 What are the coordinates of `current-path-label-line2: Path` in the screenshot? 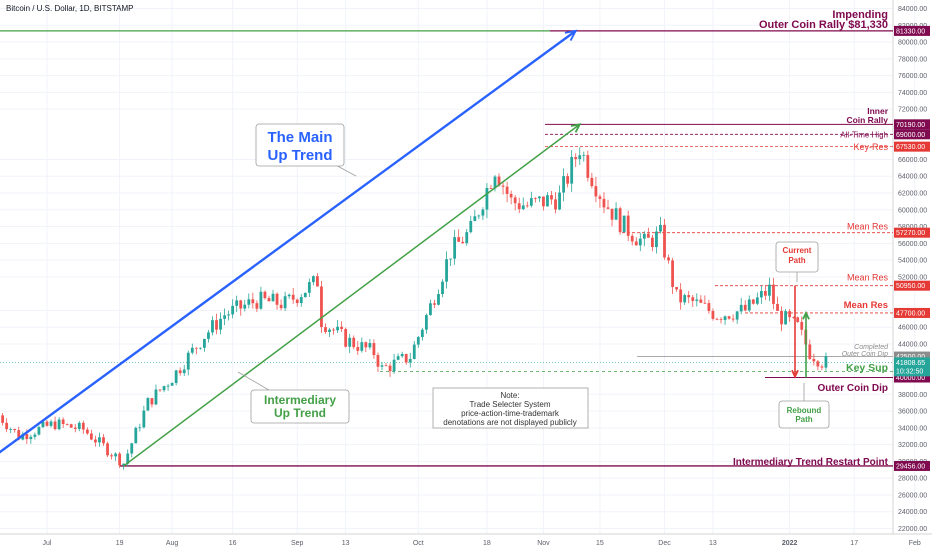 It's located at (796, 260).